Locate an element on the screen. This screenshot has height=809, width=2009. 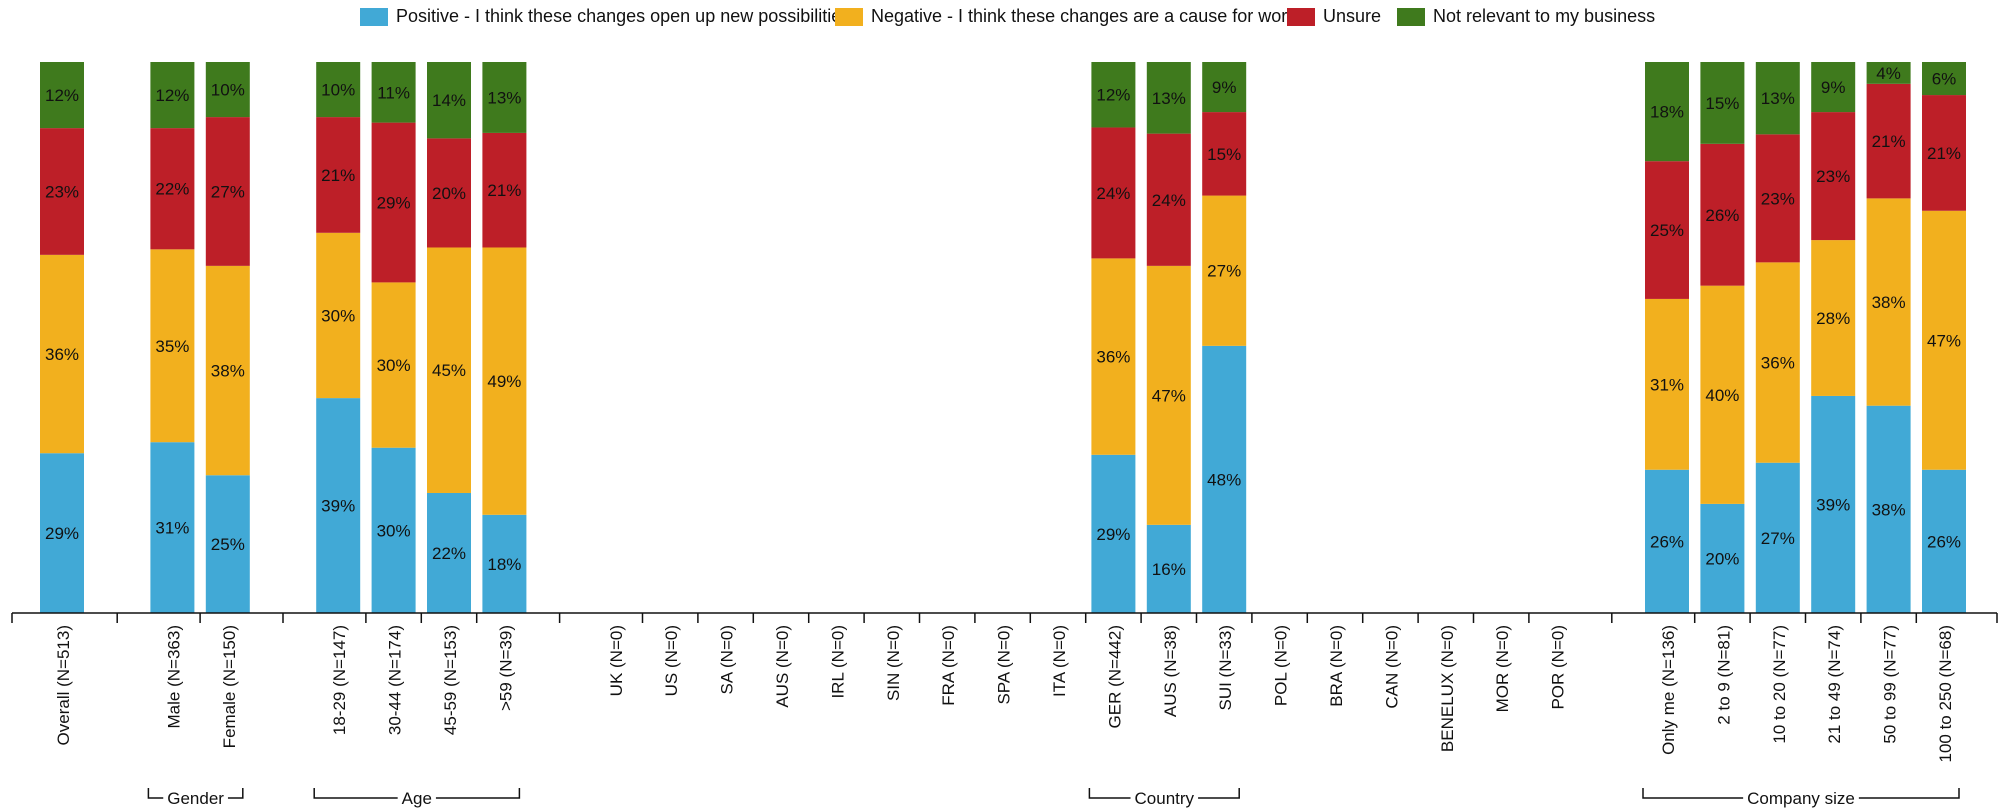
data-label-not-relevant-female: 10% is located at coordinates (228, 90).